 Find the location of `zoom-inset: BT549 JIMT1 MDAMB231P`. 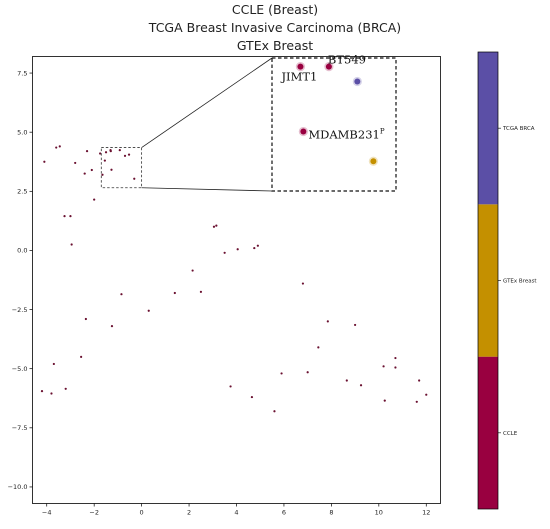

zoom-inset: BT549 JIMT1 MDAMB231P is located at coordinates (334, 122).